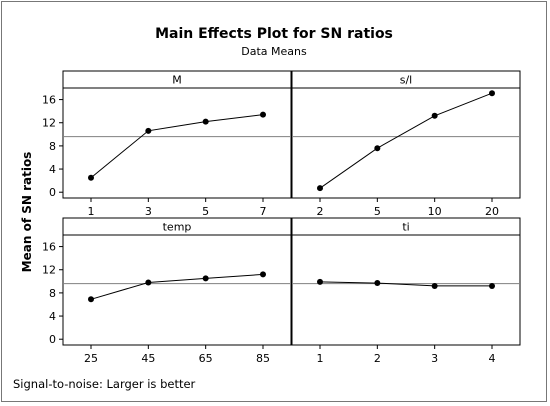  I want to click on panel-header-label: temp, so click(177, 227).